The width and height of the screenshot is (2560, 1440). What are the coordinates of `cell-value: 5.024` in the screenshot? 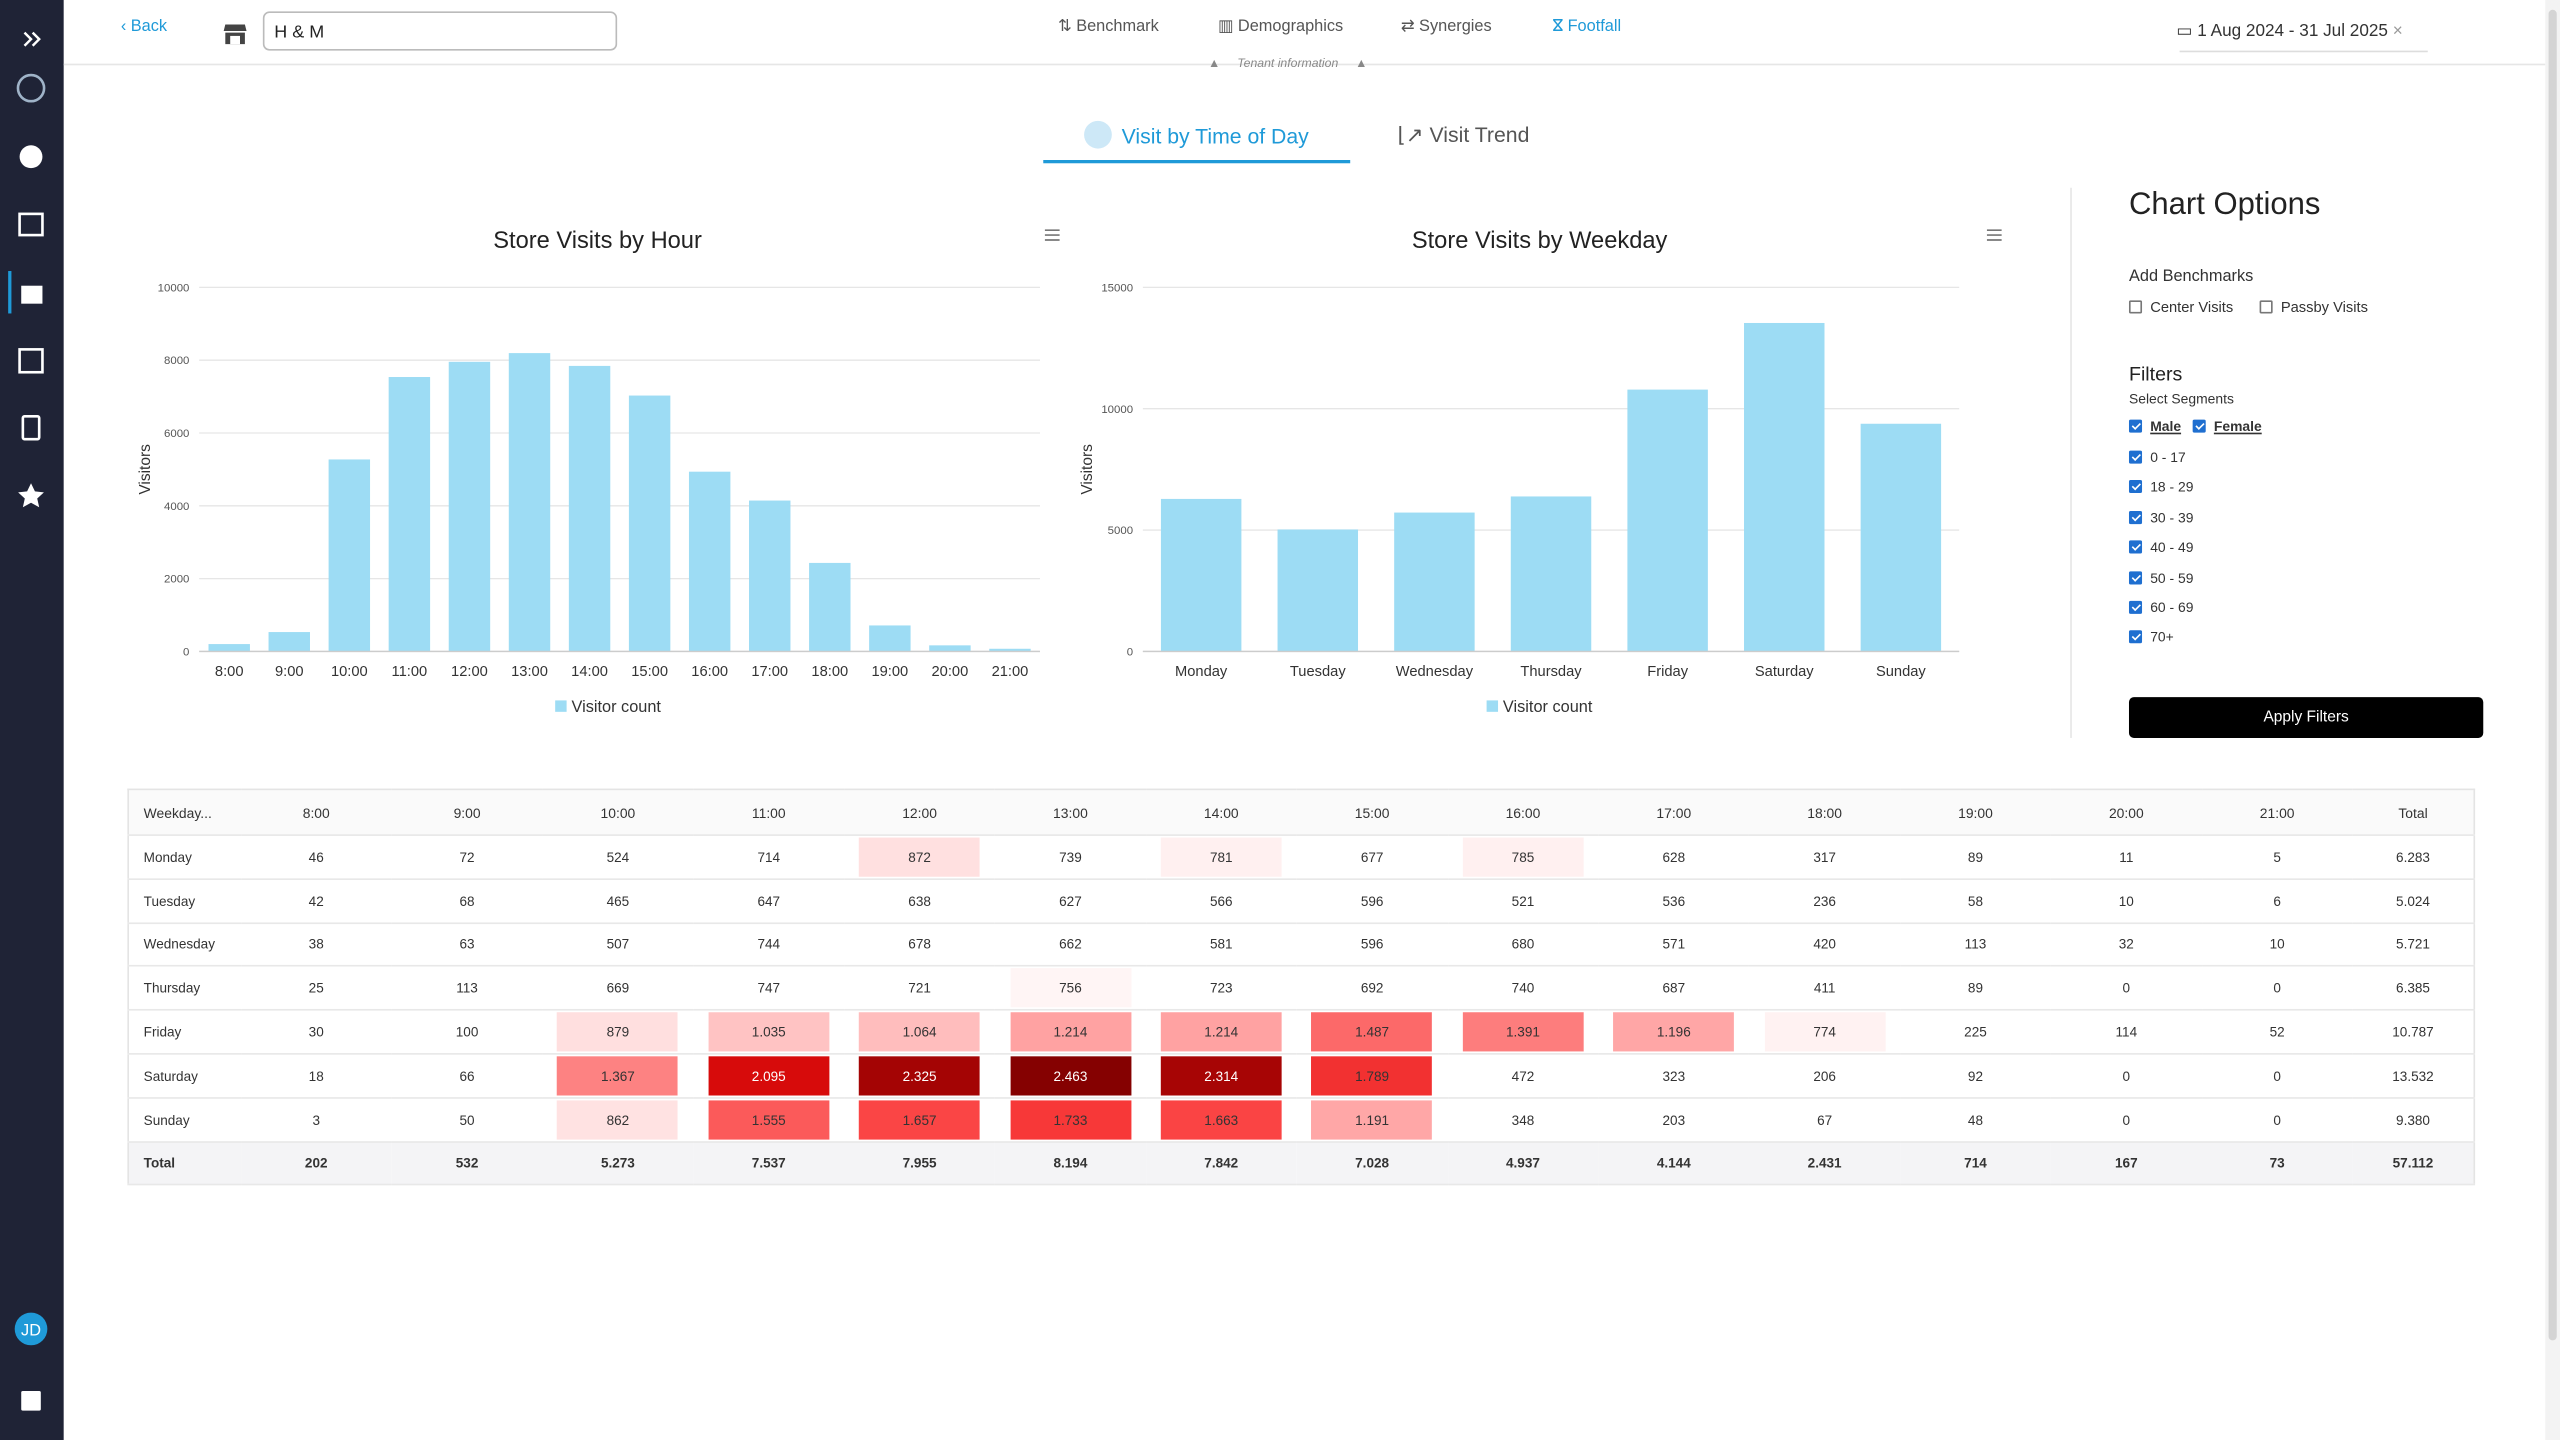 It's located at (2413, 900).